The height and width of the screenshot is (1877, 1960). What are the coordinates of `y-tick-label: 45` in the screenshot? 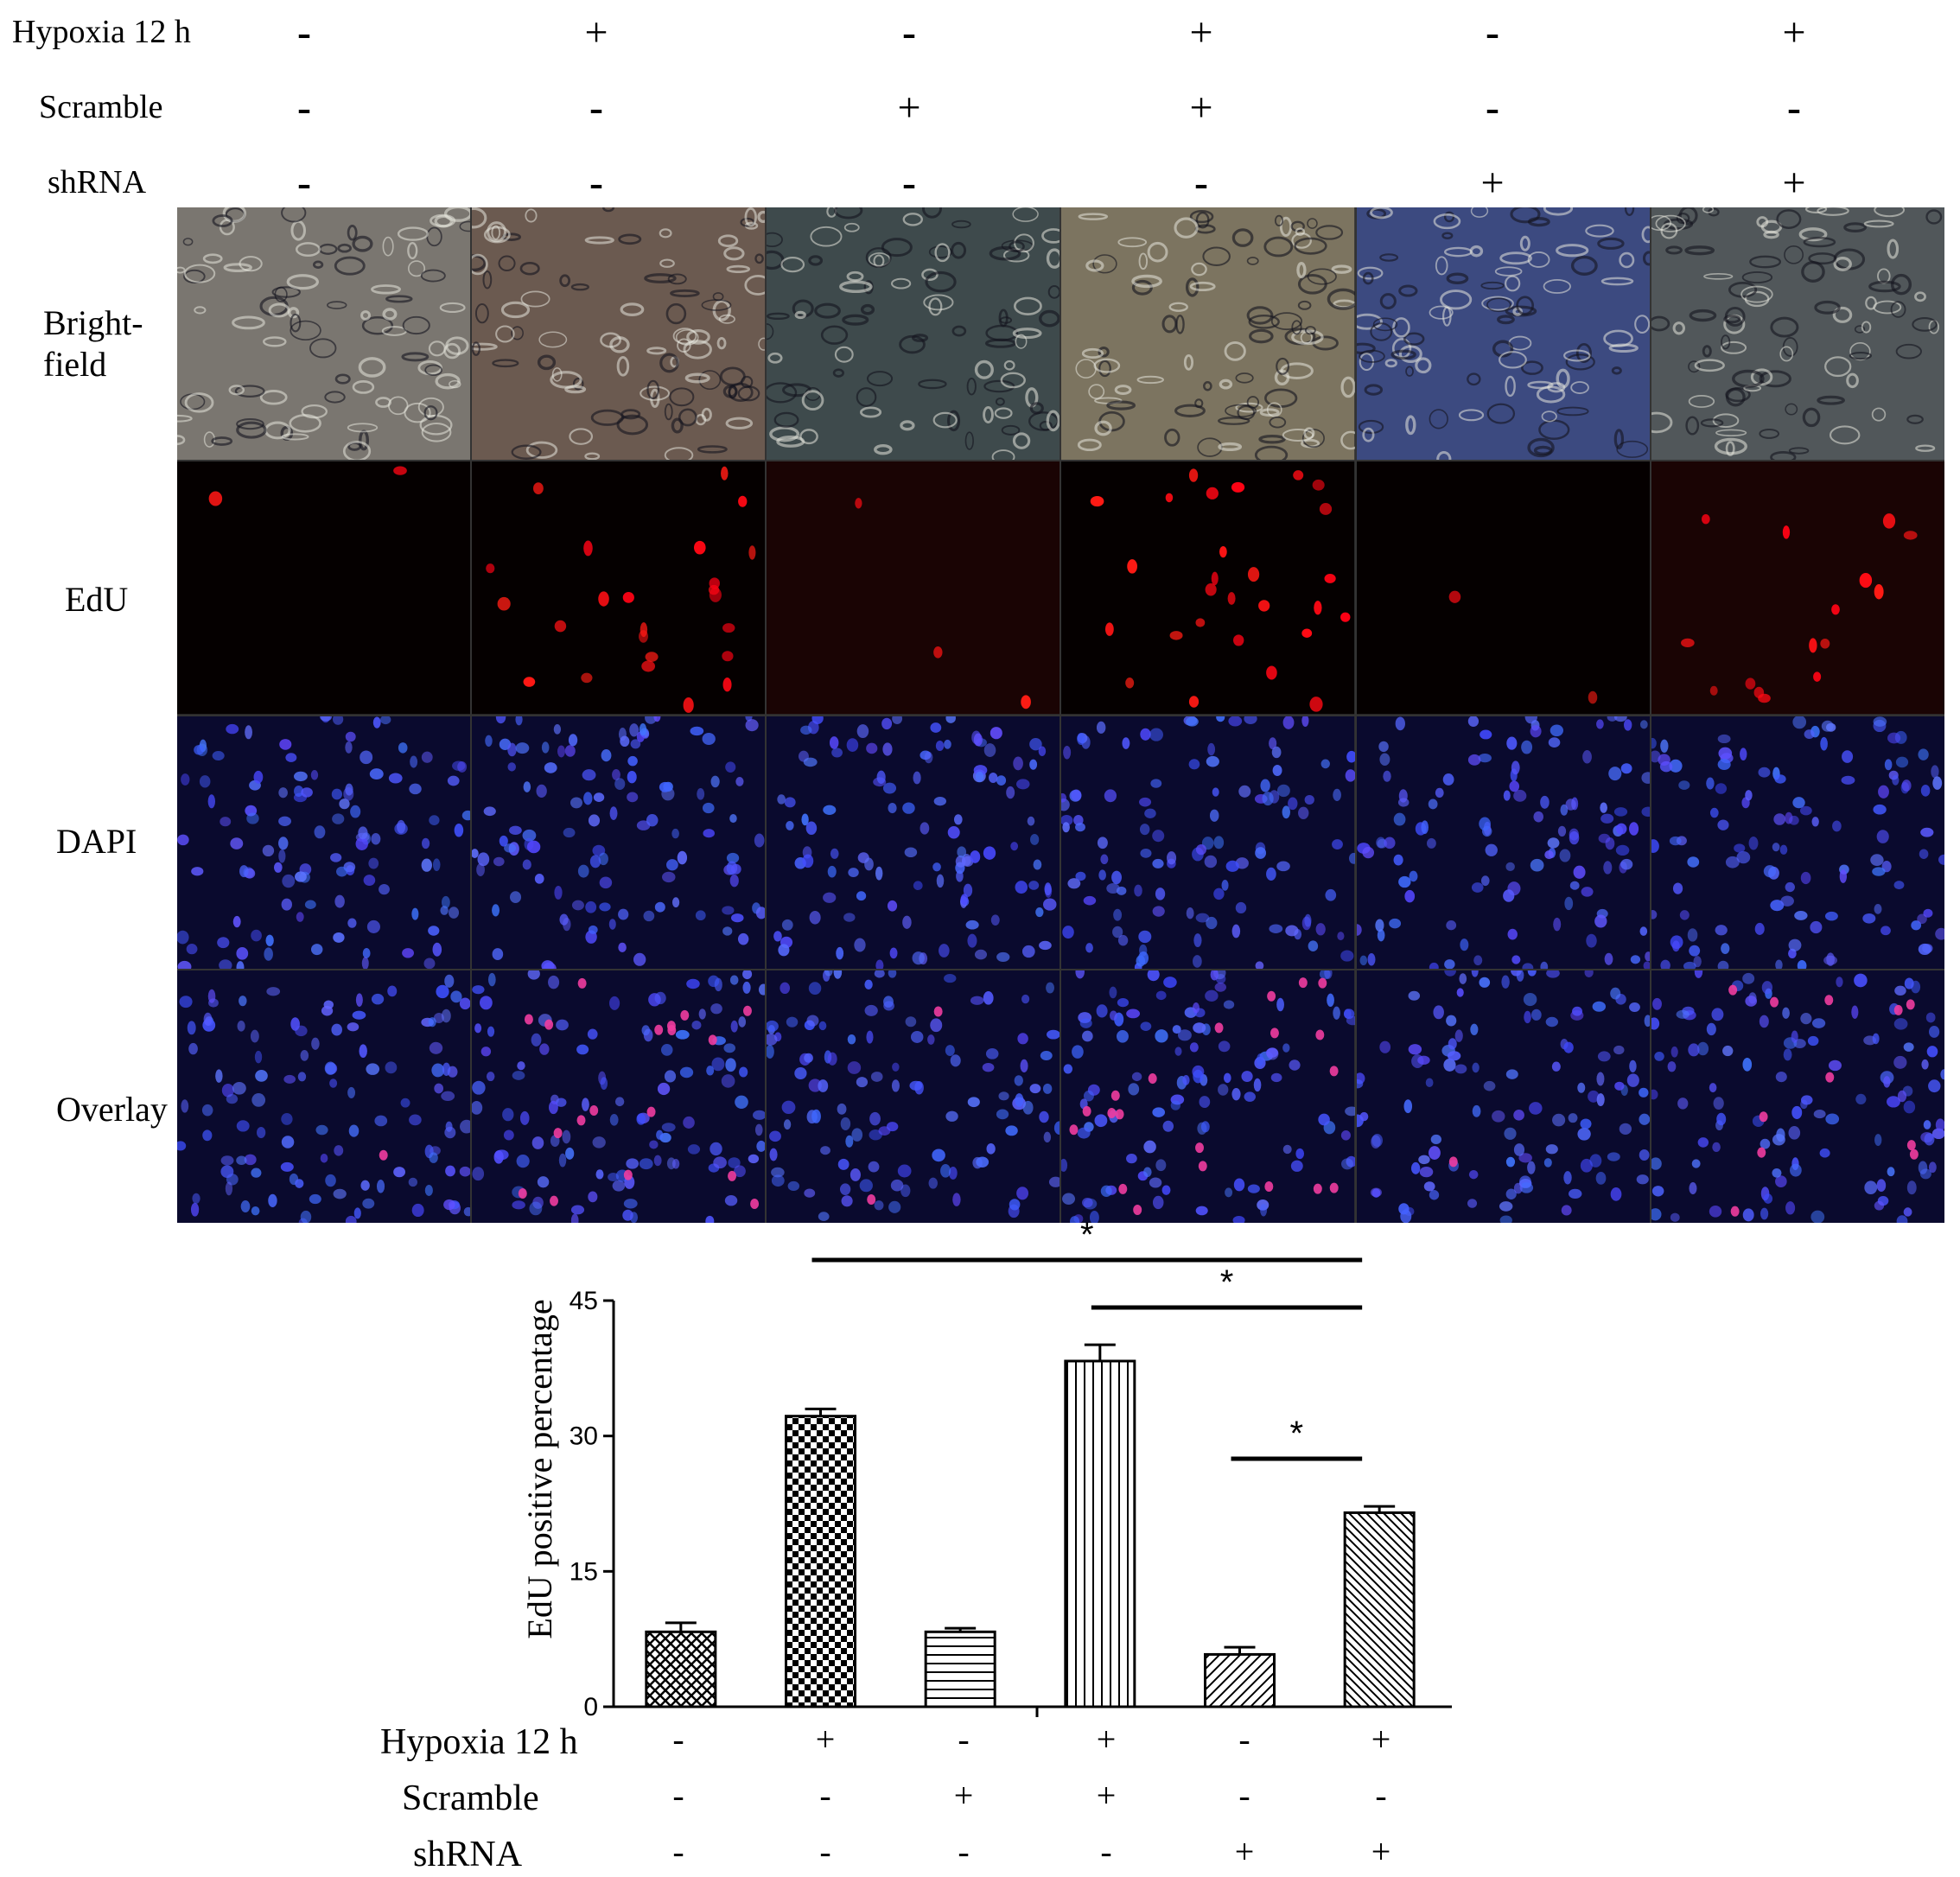 It's located at (584, 1301).